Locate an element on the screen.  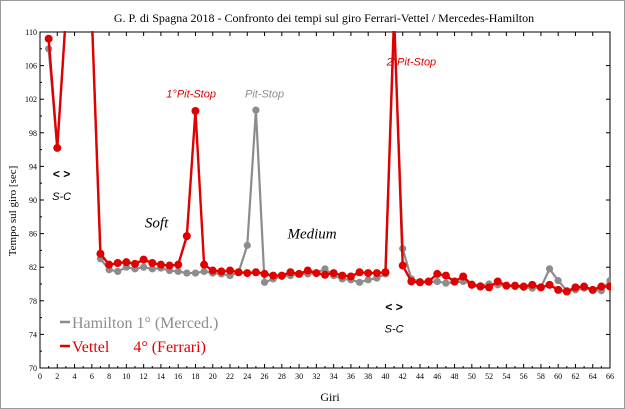
x-tick-label: 22 is located at coordinates (230, 376).